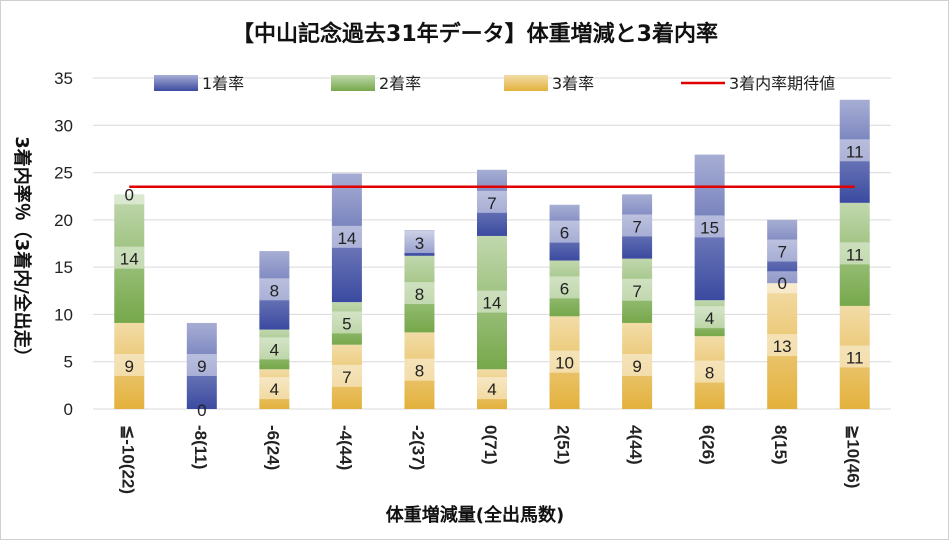 This screenshot has height=541, width=949. I want to click on legend-label: 1着率, so click(223, 83).